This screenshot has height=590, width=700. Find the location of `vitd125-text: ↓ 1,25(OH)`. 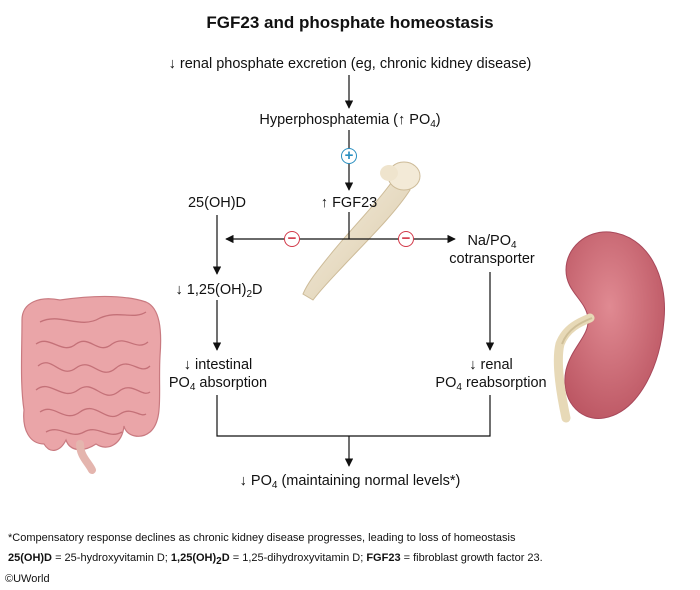

vitd125-text: ↓ 1,25(OH) is located at coordinates (211, 290).